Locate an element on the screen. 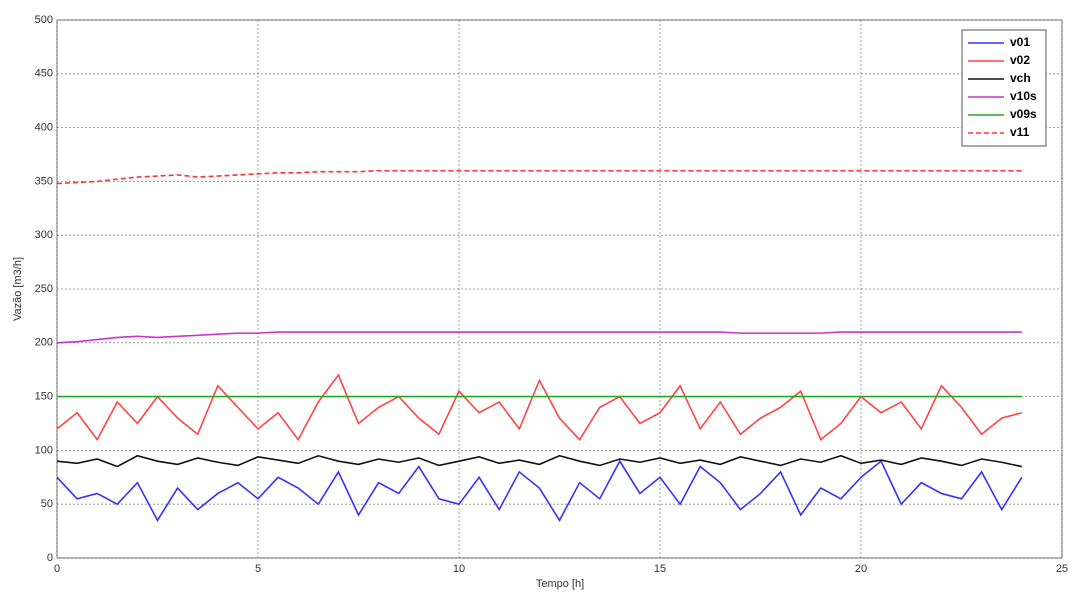 This screenshot has height=599, width=1073. y-tick-label: 450 is located at coordinates (44, 74).